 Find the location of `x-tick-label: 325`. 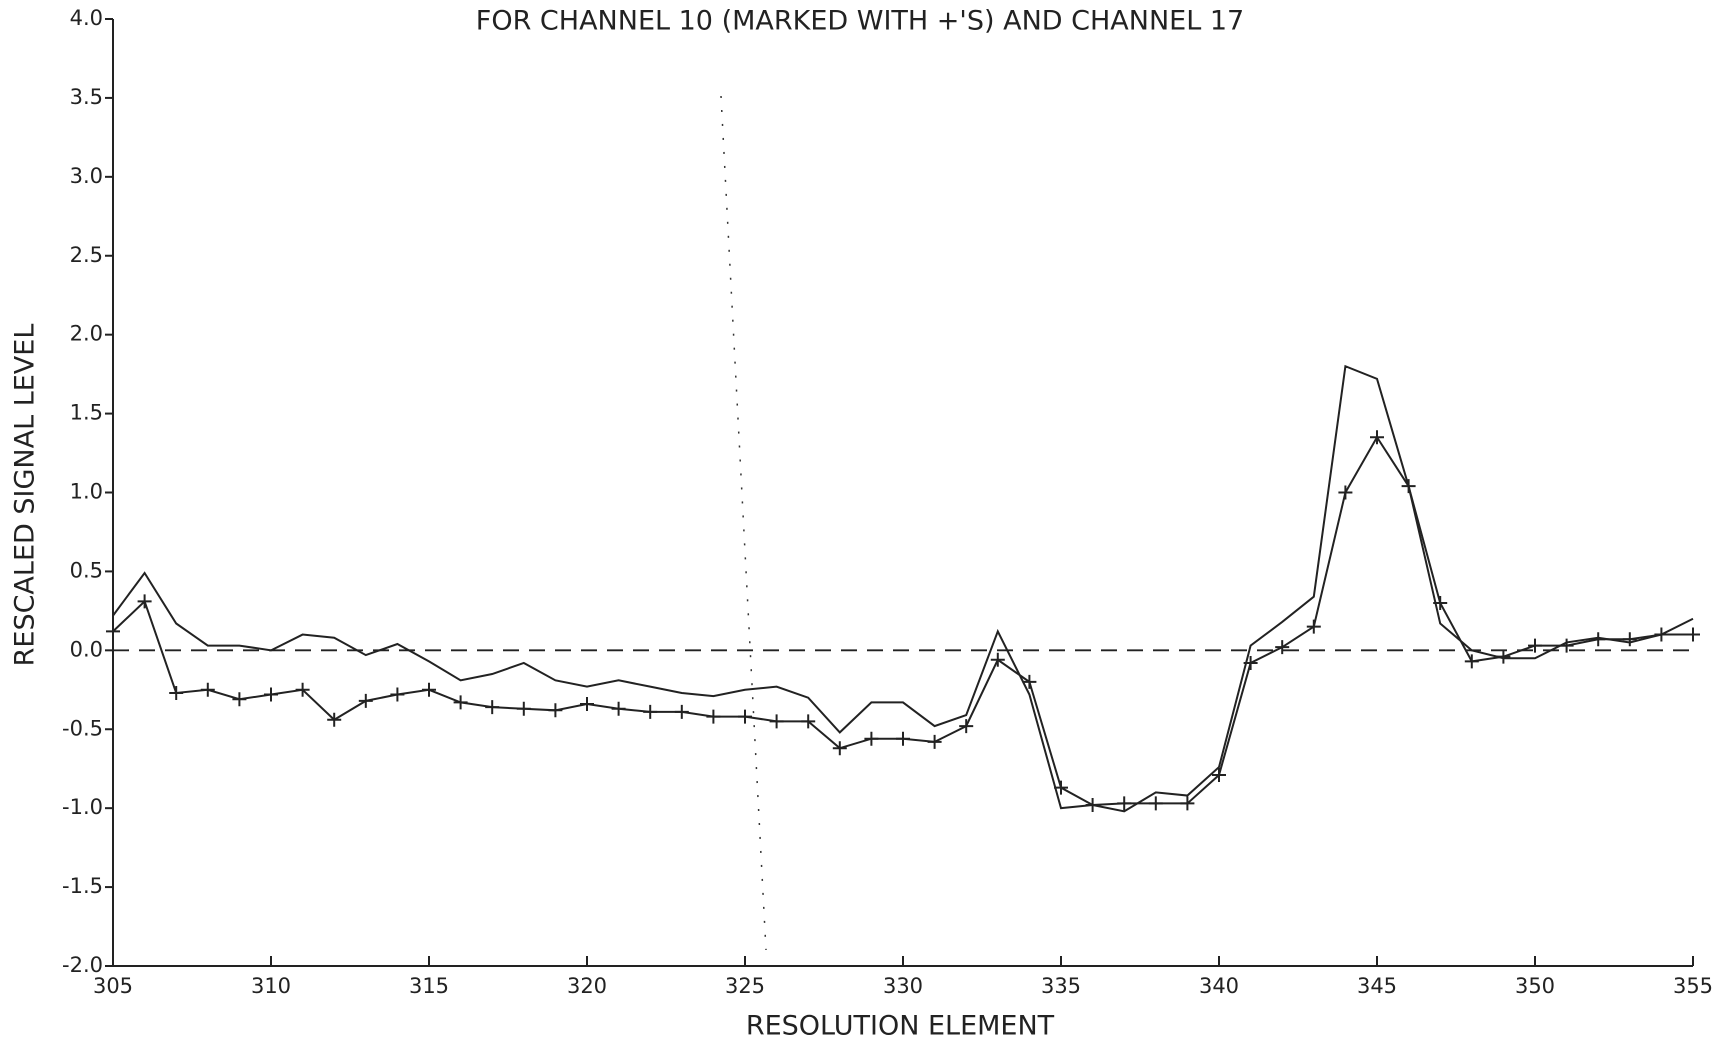

x-tick-label: 325 is located at coordinates (745, 986).